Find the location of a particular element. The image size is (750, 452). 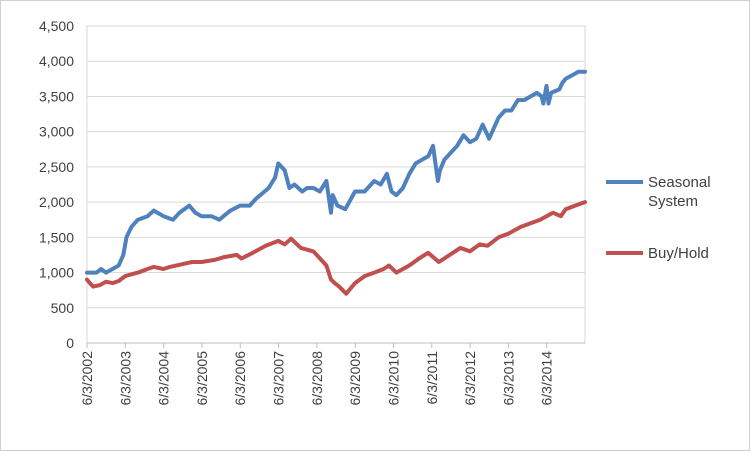

x-tick-label: 6/3/2004 is located at coordinates (164, 378).